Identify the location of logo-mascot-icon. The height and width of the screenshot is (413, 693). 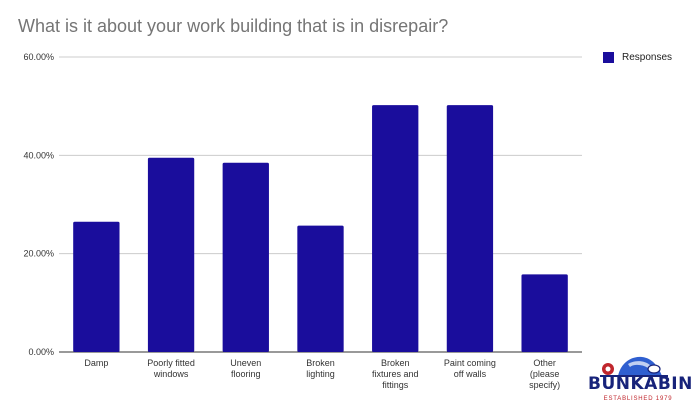
(634, 366).